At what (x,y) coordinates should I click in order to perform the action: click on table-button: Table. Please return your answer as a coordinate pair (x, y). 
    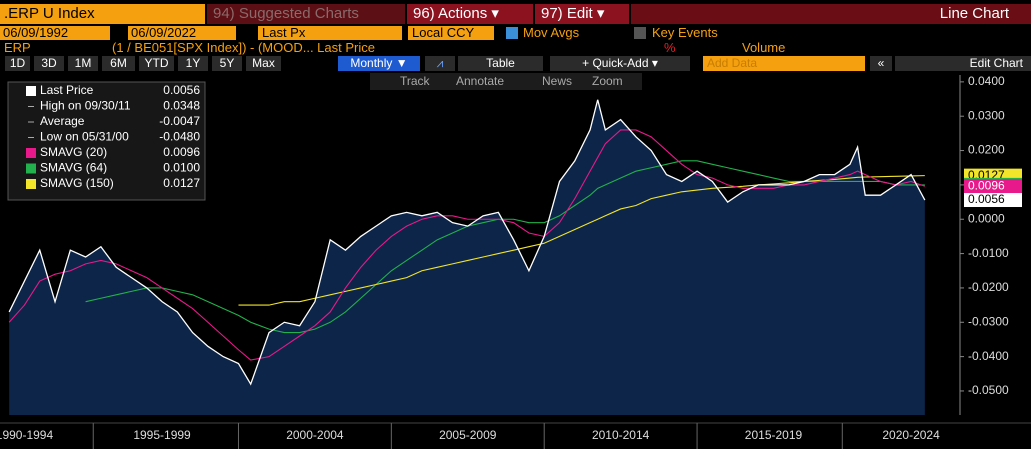
    Looking at the image, I should click on (500, 63).